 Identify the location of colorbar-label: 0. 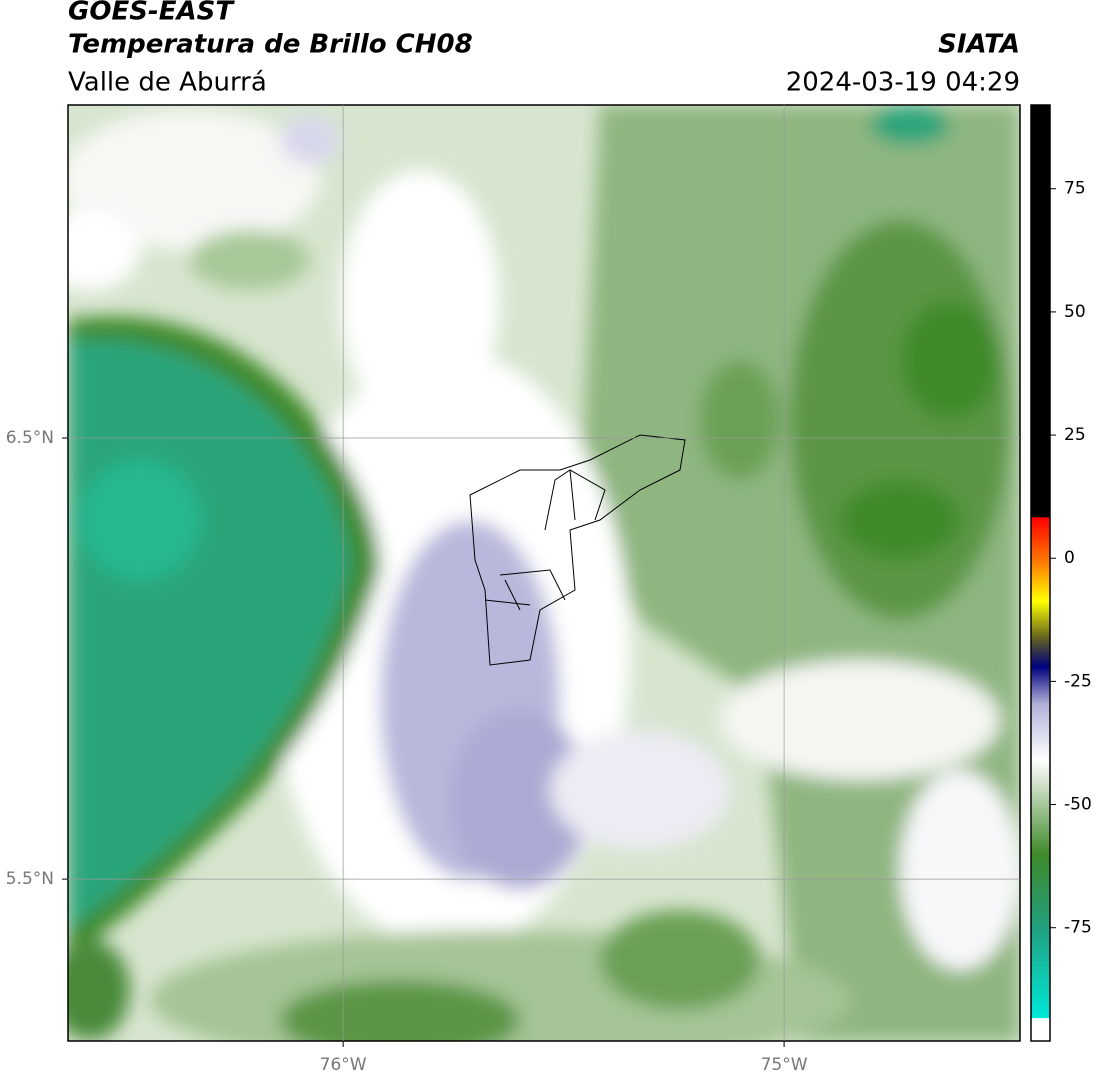
(1069, 558).